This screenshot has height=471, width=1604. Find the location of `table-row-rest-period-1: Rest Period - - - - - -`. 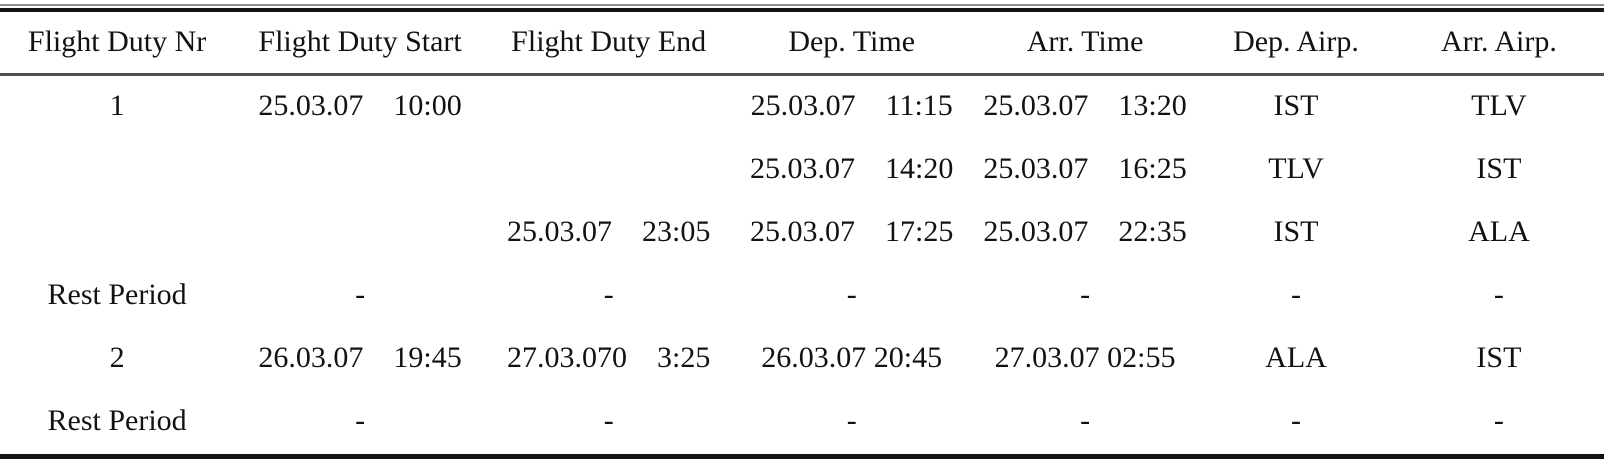

table-row-rest-period-1: Rest Period - - - - - - is located at coordinates (802, 294).